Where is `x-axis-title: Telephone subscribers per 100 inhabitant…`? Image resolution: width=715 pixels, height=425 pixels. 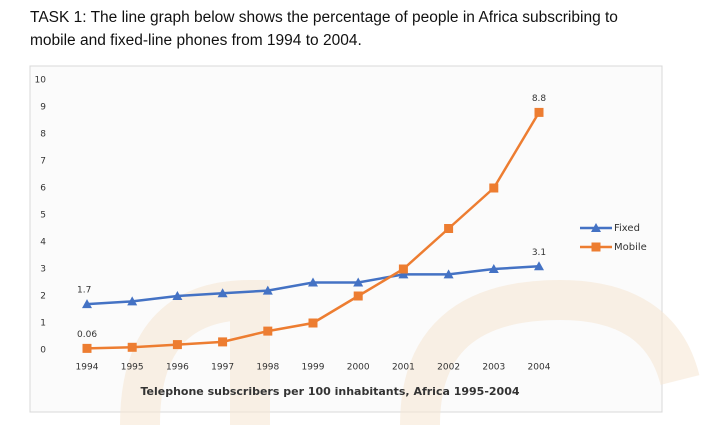
x-axis-title: Telephone subscribers per 100 inhabitant… is located at coordinates (329, 391).